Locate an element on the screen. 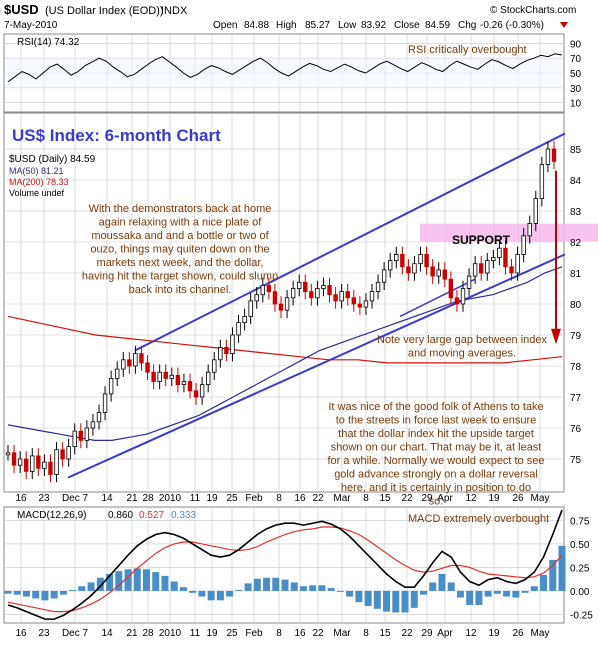 Image resolution: width=598 pixels, height=648 pixels. header-name: (US Dollar Index (EOD)) is located at coordinates (104, 11).